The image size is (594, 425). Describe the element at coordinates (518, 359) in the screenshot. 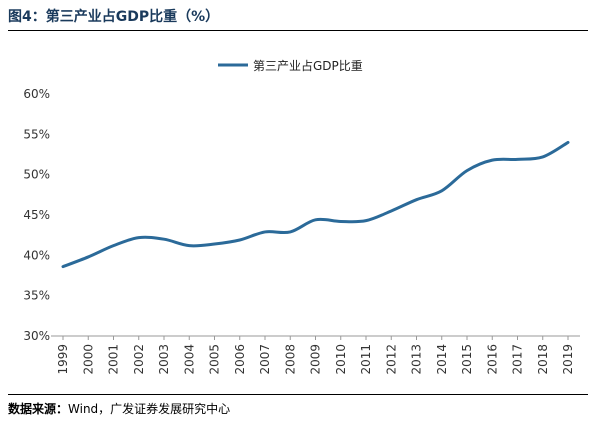

I see `x-tick-label: 2017` at that location.